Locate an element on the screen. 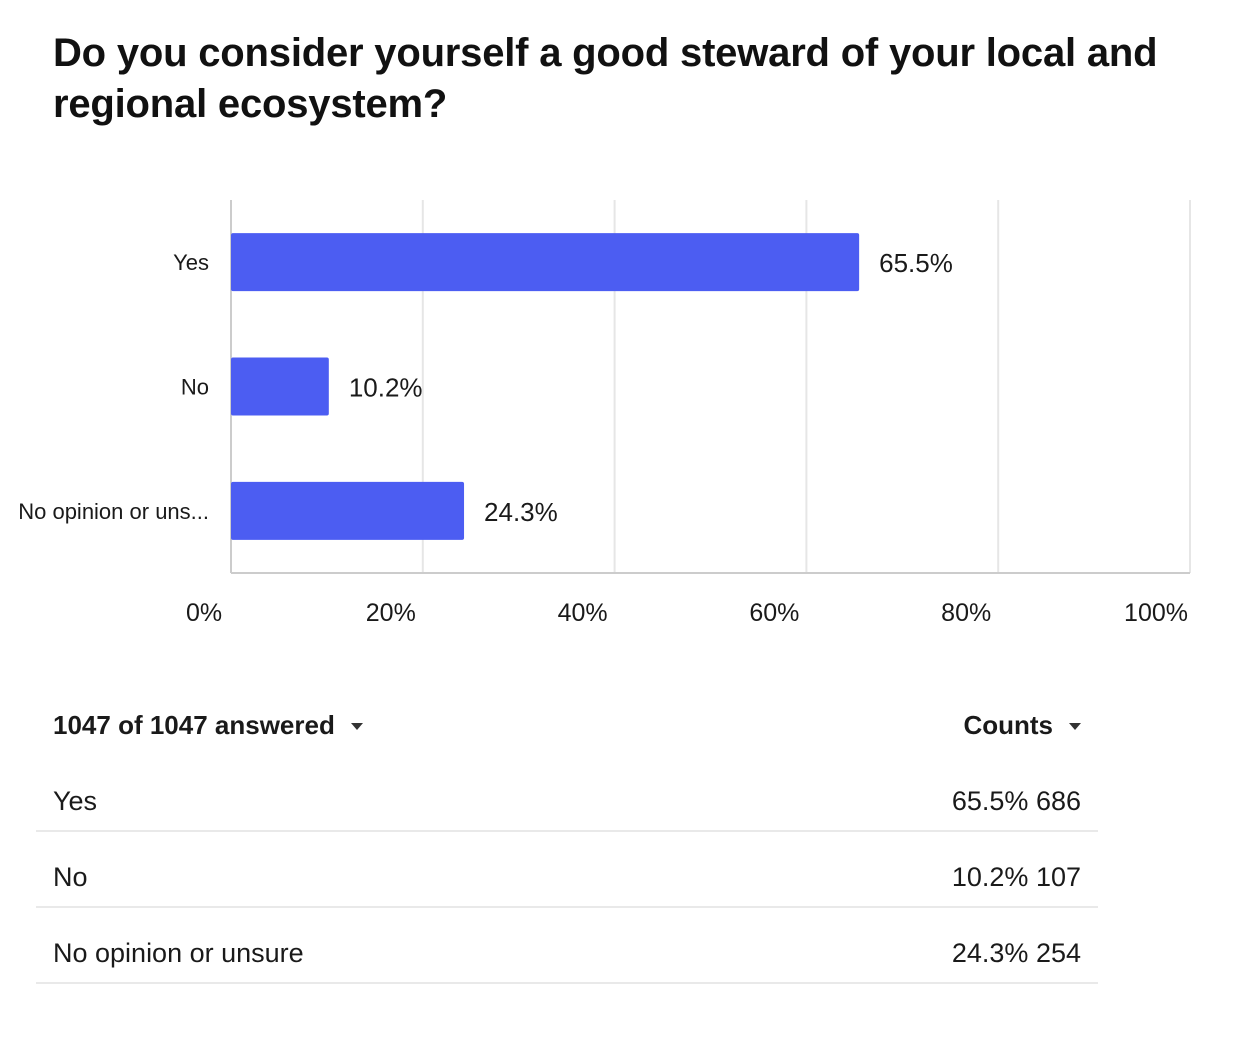  row-values: 10.2% 107 is located at coordinates (1016, 877).